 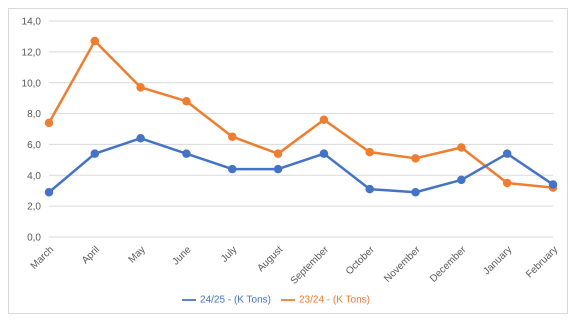 I want to click on y-tick-label: 4,0, so click(x=34, y=176).